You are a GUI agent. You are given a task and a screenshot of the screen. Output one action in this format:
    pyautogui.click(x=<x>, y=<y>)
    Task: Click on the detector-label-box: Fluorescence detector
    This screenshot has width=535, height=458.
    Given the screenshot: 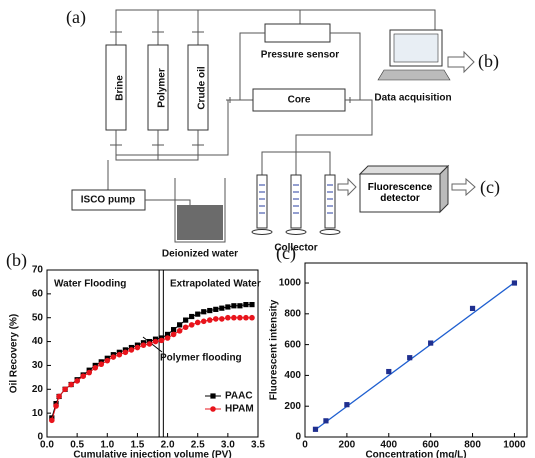 What is the action you would take?
    pyautogui.click(x=400, y=193)
    